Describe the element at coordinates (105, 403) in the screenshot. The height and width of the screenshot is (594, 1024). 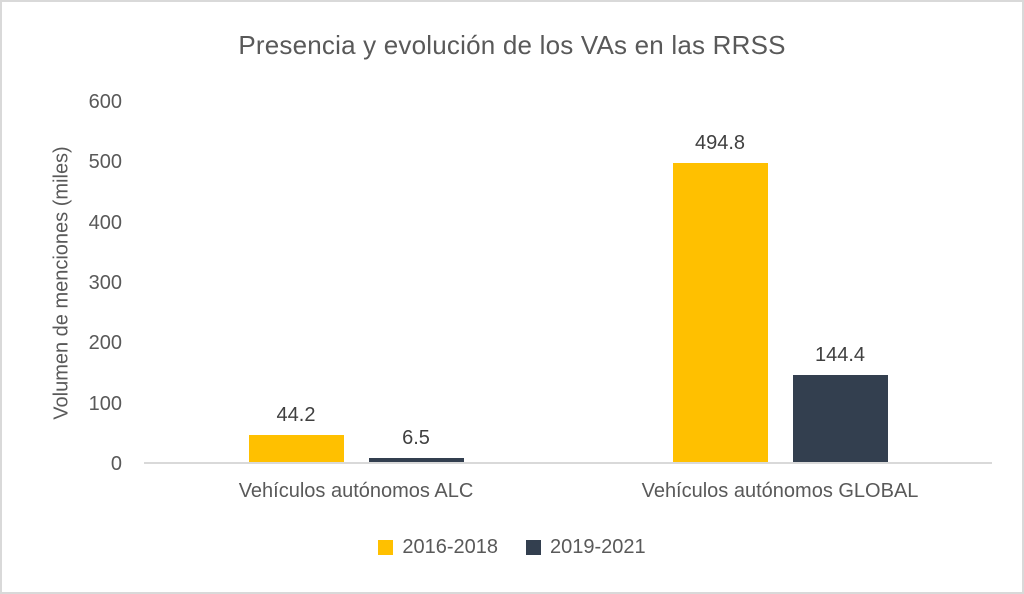
I see `y-tick-label: 100` at that location.